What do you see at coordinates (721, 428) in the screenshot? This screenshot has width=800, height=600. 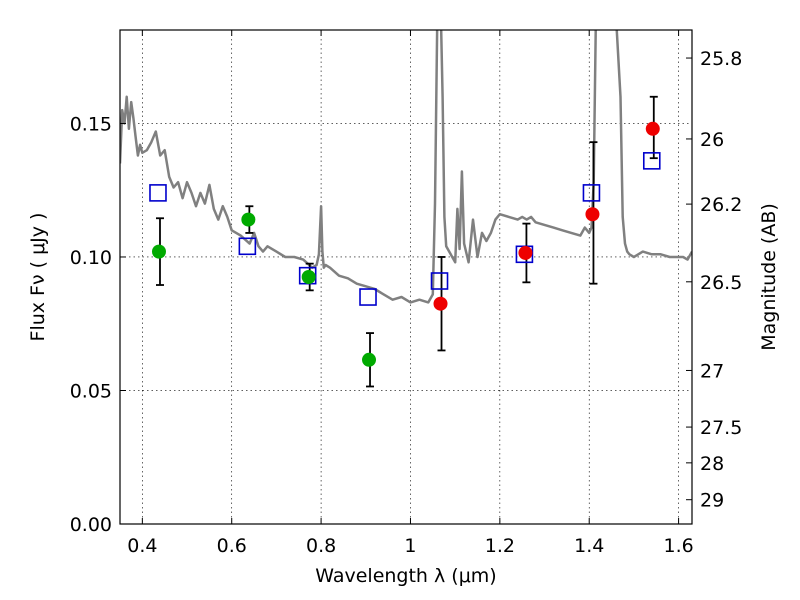 I see `y-right-tick-label: 27.5` at bounding box center [721, 428].